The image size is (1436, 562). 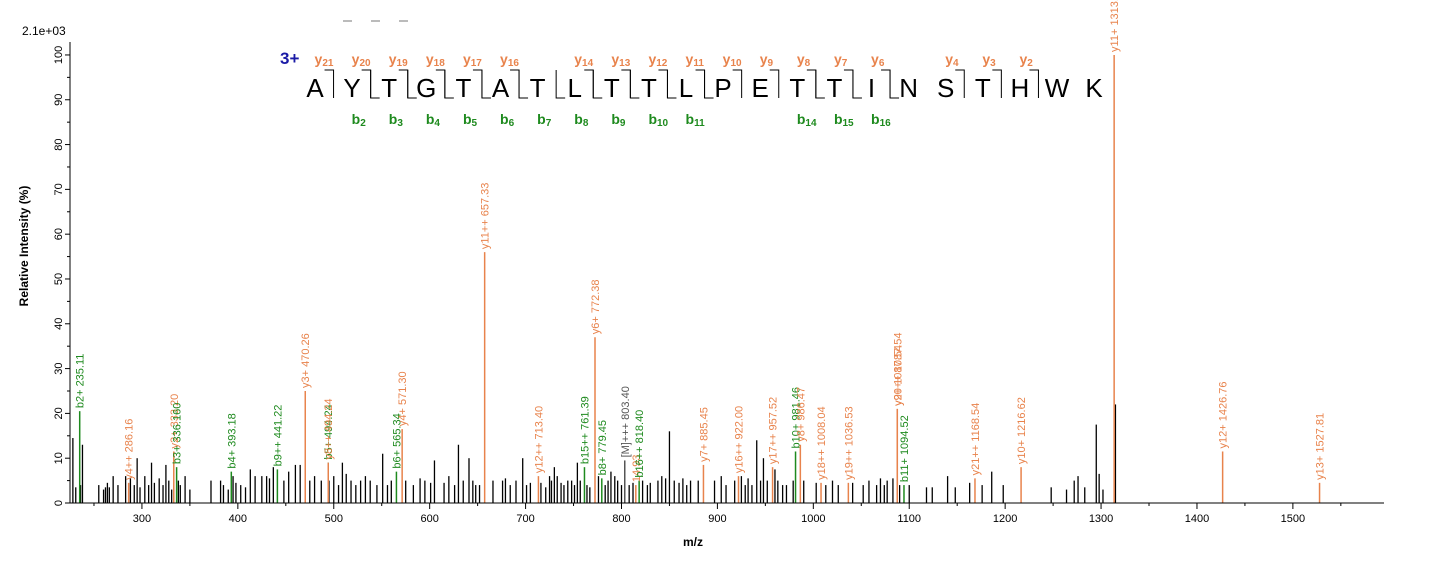 I want to click on b-ion-label-5: b5, so click(x=470, y=120).